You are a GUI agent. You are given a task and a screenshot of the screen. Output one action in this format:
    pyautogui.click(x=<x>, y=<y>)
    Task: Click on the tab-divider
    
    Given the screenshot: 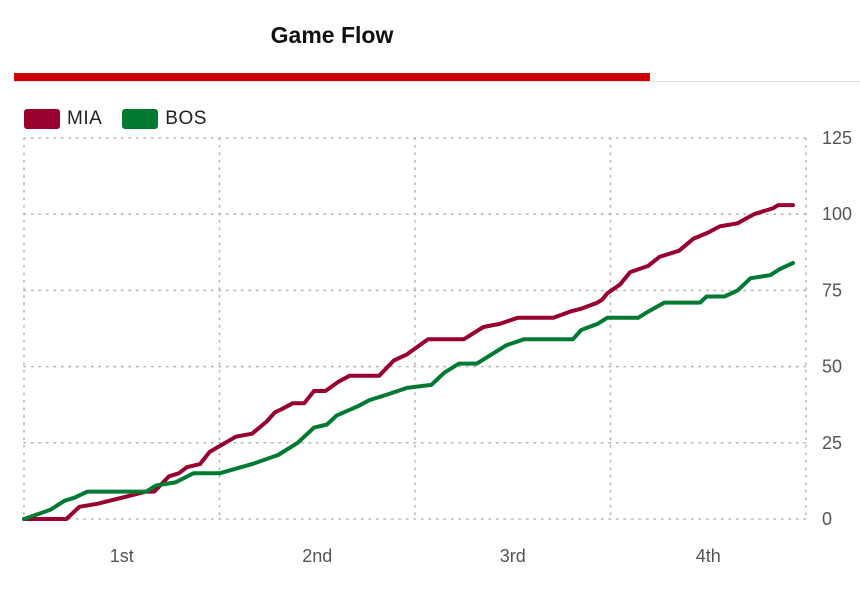 What is the action you would take?
    pyautogui.click(x=437, y=81)
    